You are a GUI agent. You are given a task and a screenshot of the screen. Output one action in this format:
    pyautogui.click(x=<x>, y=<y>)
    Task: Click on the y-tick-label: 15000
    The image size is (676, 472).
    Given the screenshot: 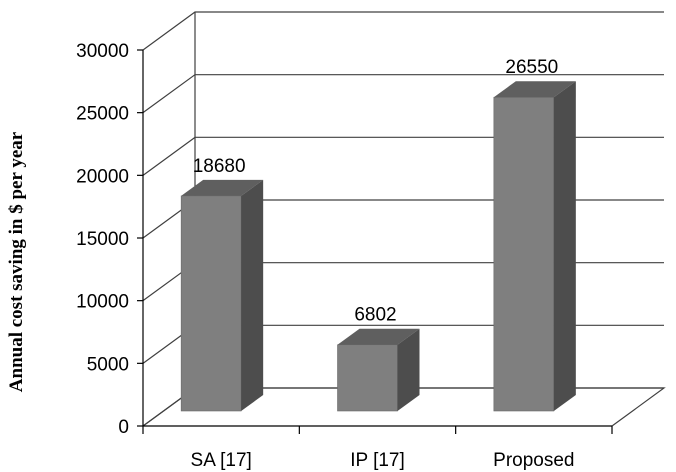 What is the action you would take?
    pyautogui.click(x=102, y=239)
    